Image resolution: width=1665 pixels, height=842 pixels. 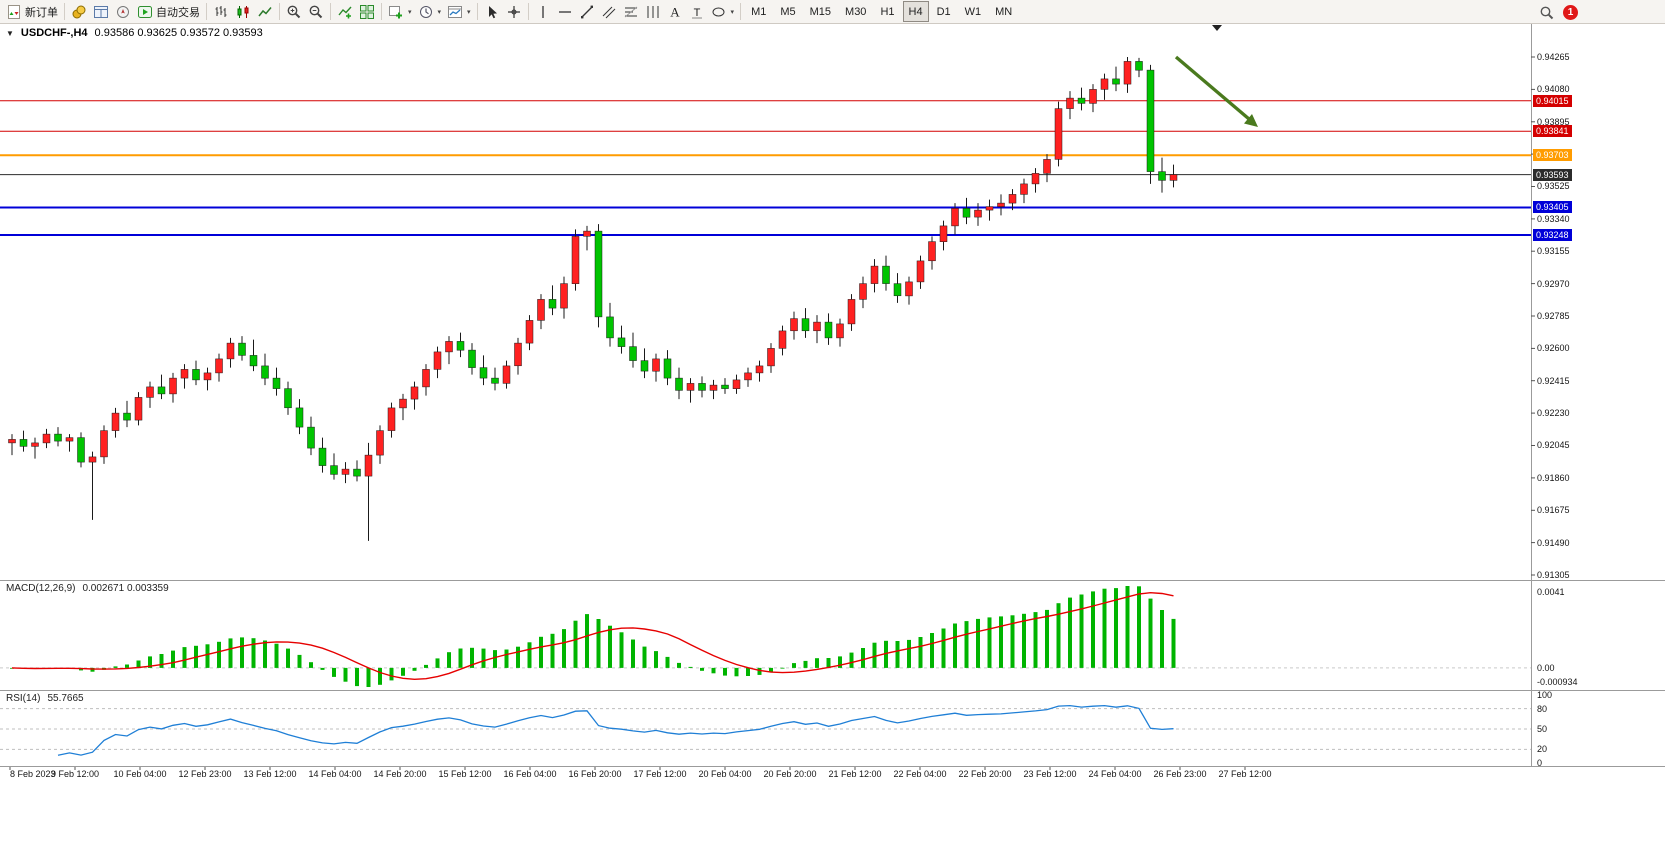 I want to click on data-window-button, so click(x=101, y=11).